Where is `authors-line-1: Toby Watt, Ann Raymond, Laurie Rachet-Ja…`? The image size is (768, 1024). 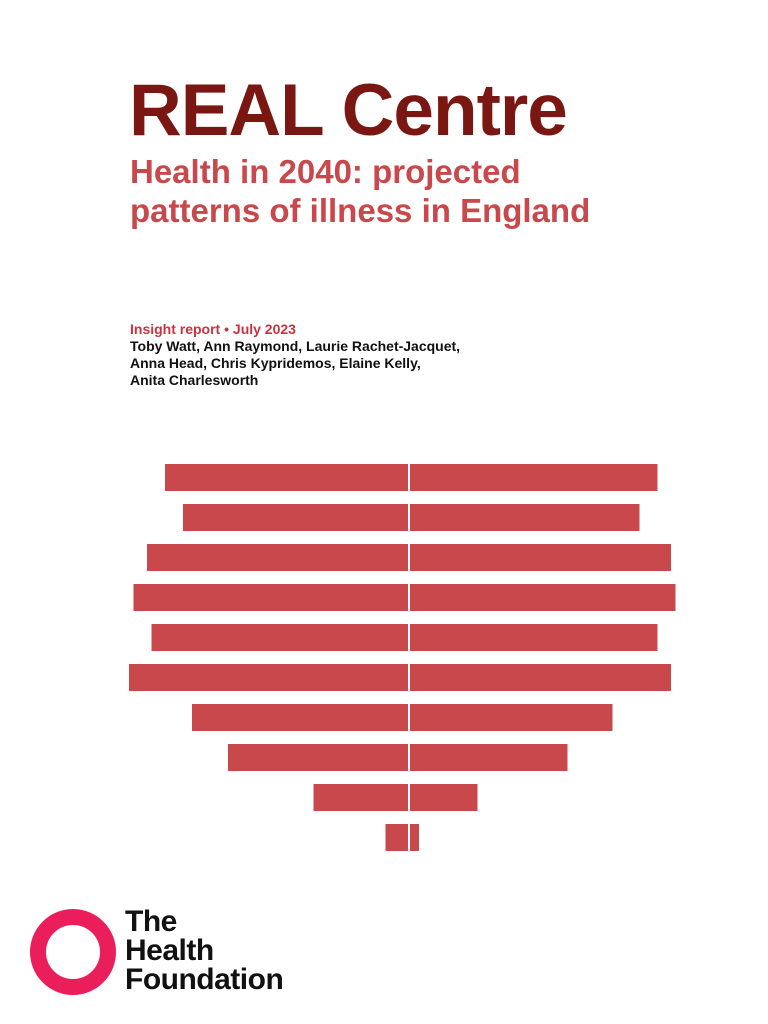 authors-line-1: Toby Watt, Ann Raymond, Laurie Rachet-Ja… is located at coordinates (295, 346).